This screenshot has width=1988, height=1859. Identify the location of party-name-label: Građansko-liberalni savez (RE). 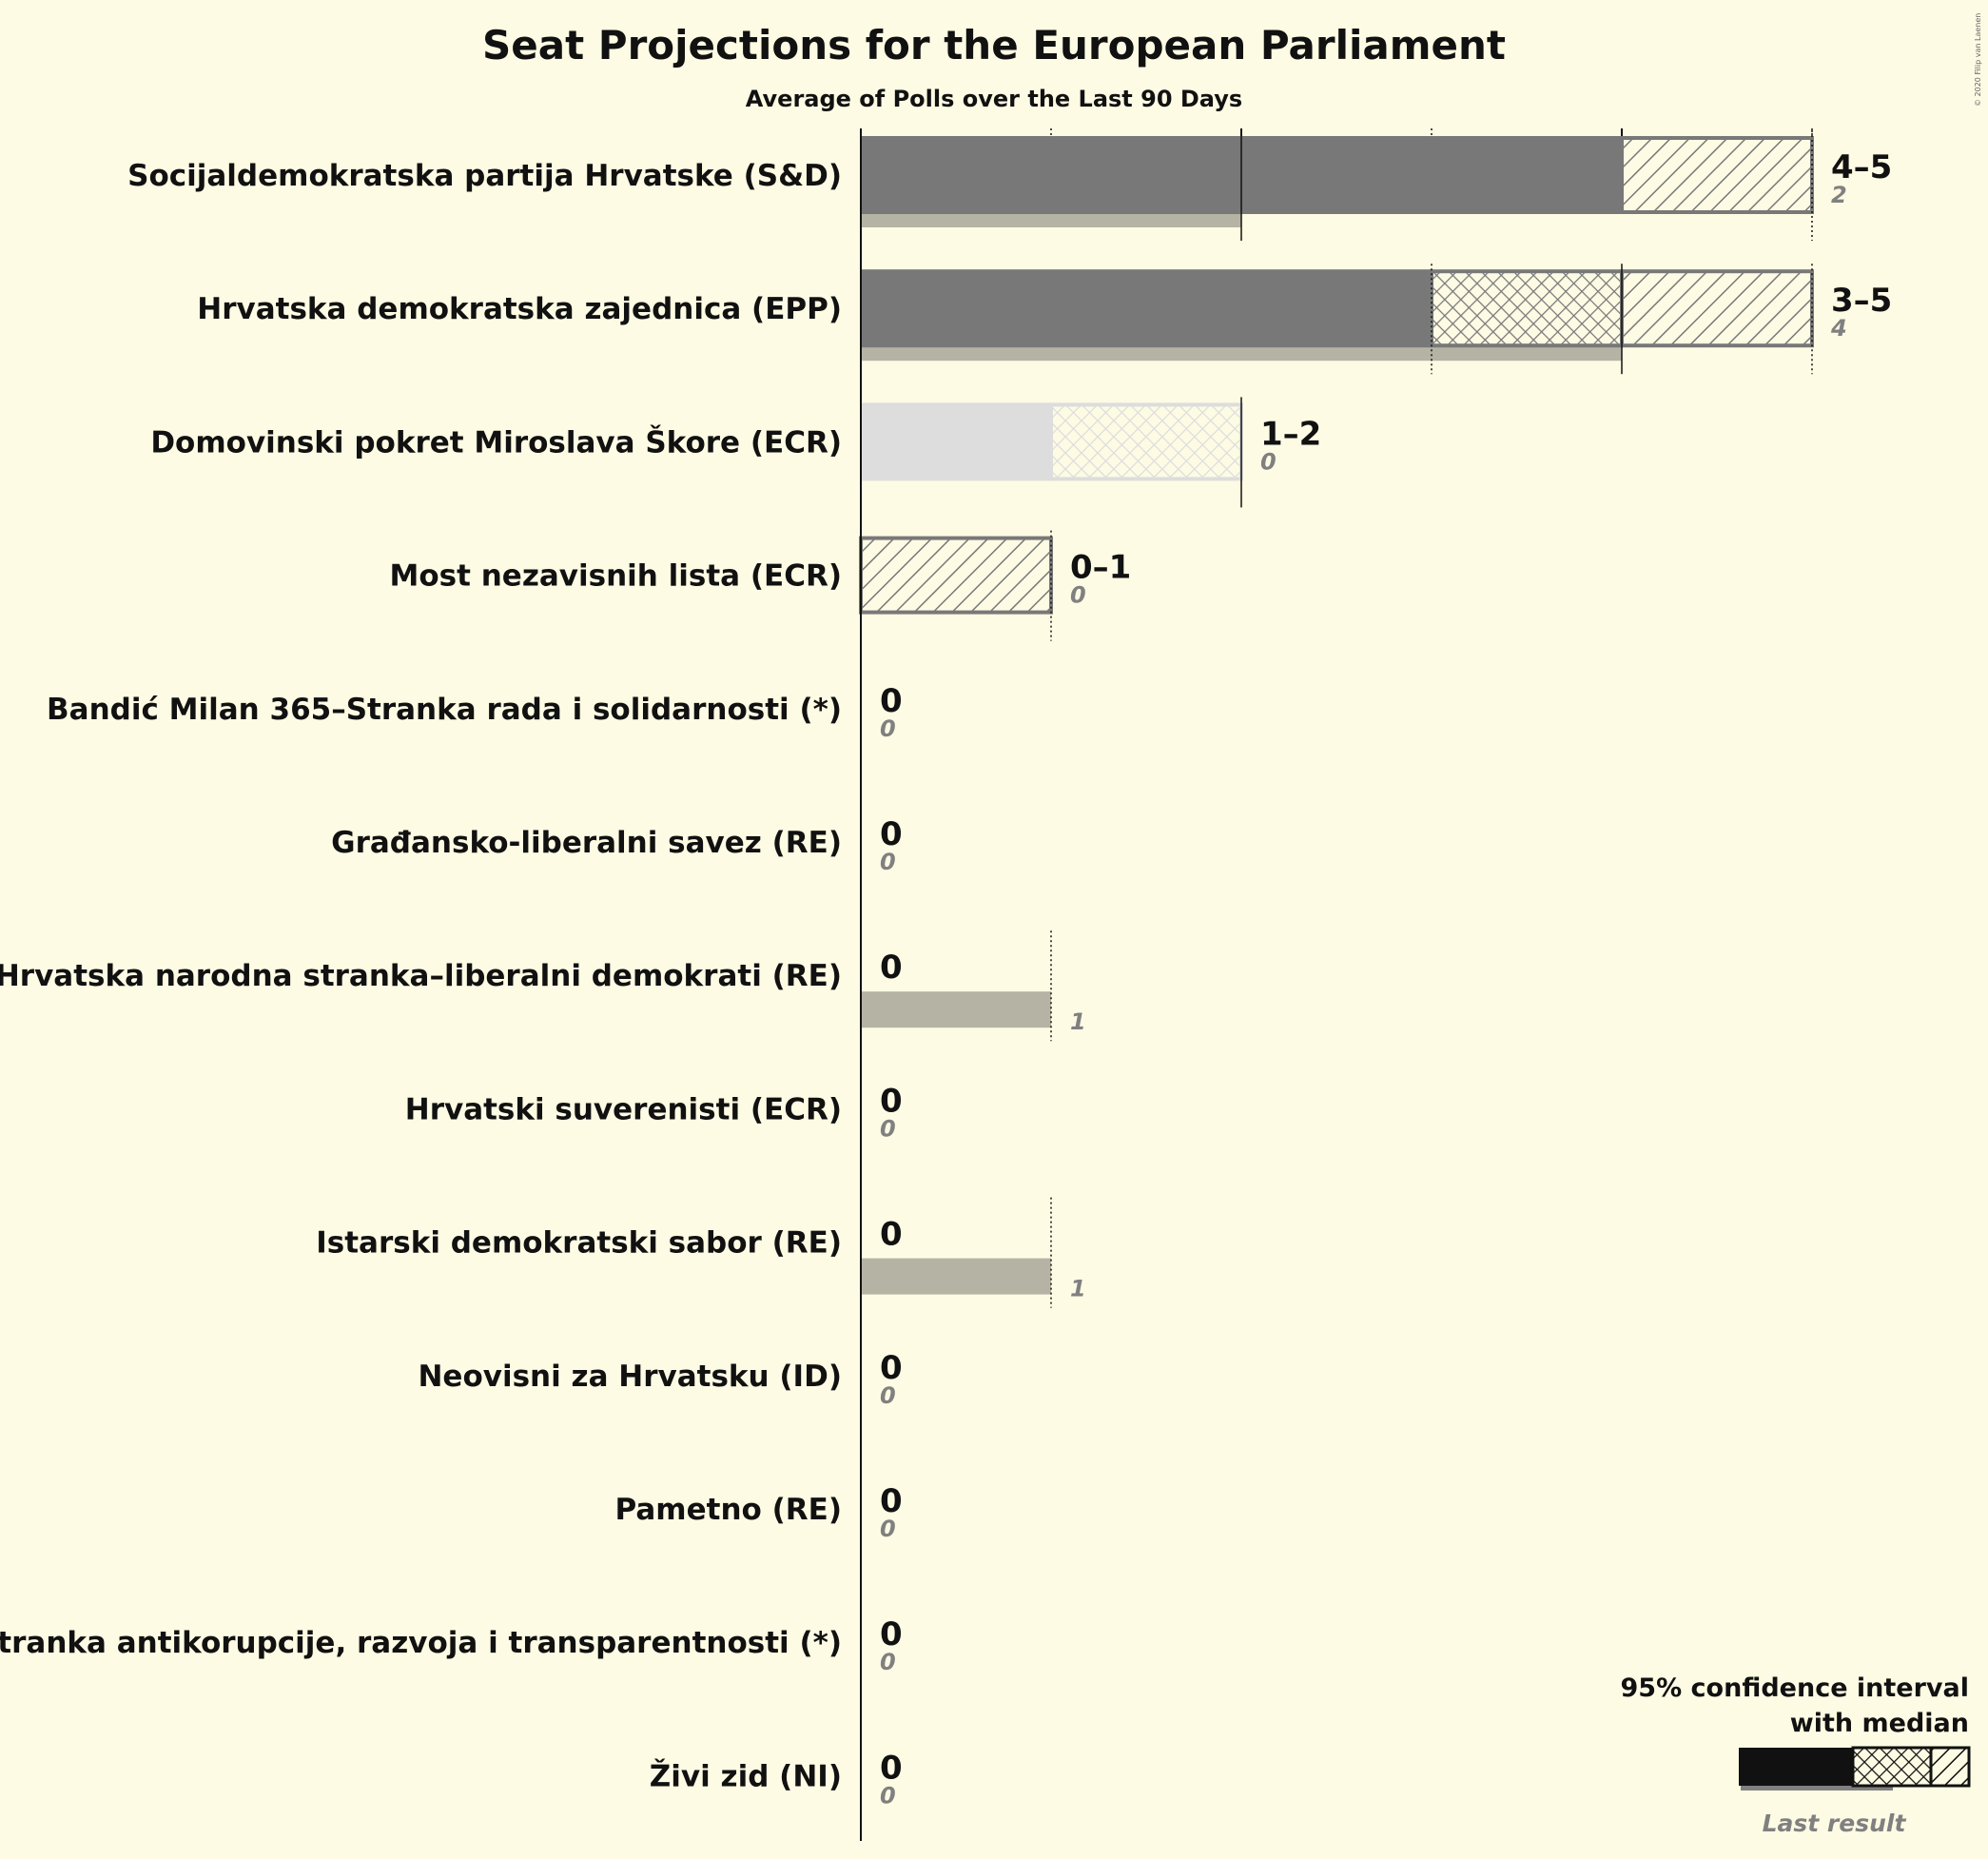
(586, 843).